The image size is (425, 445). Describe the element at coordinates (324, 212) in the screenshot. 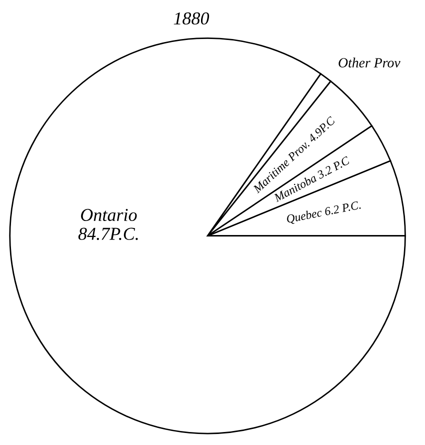

I see `slice-label: Quebec 6.2 P.C.` at that location.